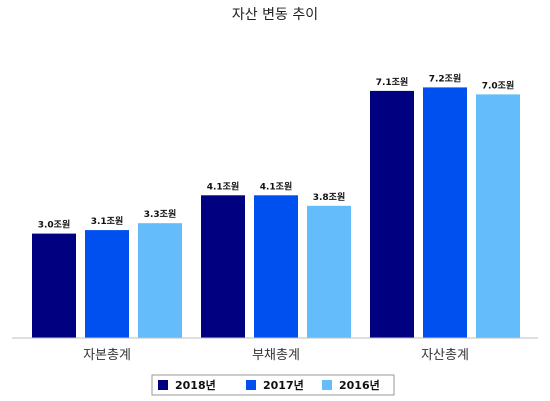 This screenshot has height=401, width=550. Describe the element at coordinates (107, 221) in the screenshot. I see `data-label: 3.1조원` at that location.